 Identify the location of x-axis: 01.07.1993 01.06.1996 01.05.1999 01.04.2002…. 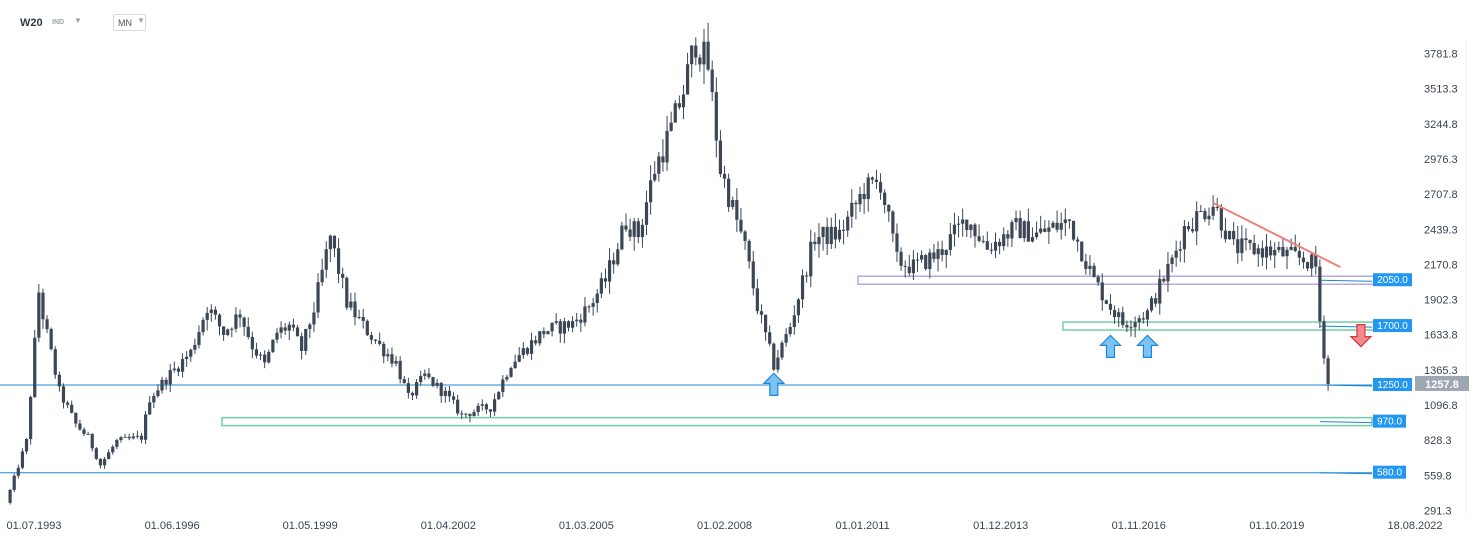
(724, 526).